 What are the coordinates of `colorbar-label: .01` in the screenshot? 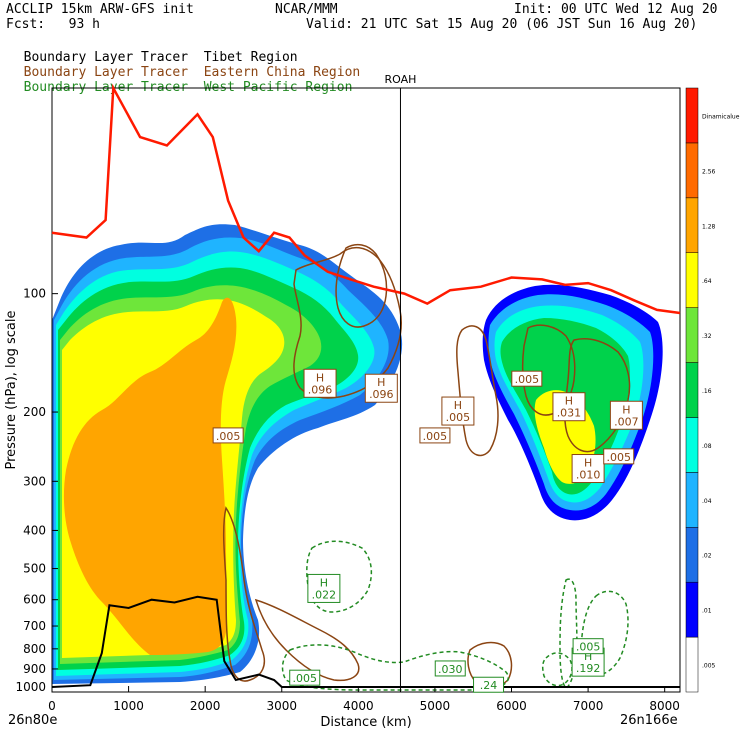 It's located at (707, 611).